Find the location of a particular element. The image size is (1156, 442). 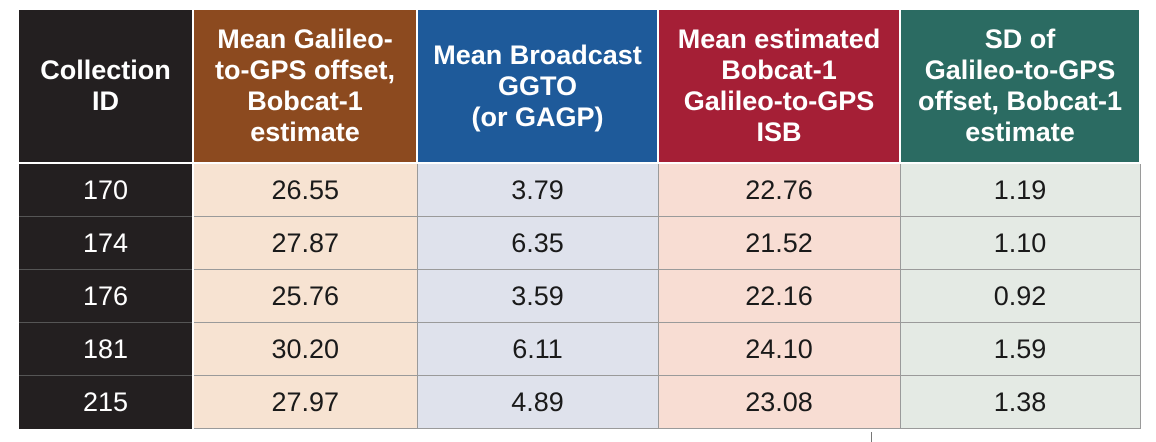

sd-offset-cell: 1.59 is located at coordinates (1020, 349).